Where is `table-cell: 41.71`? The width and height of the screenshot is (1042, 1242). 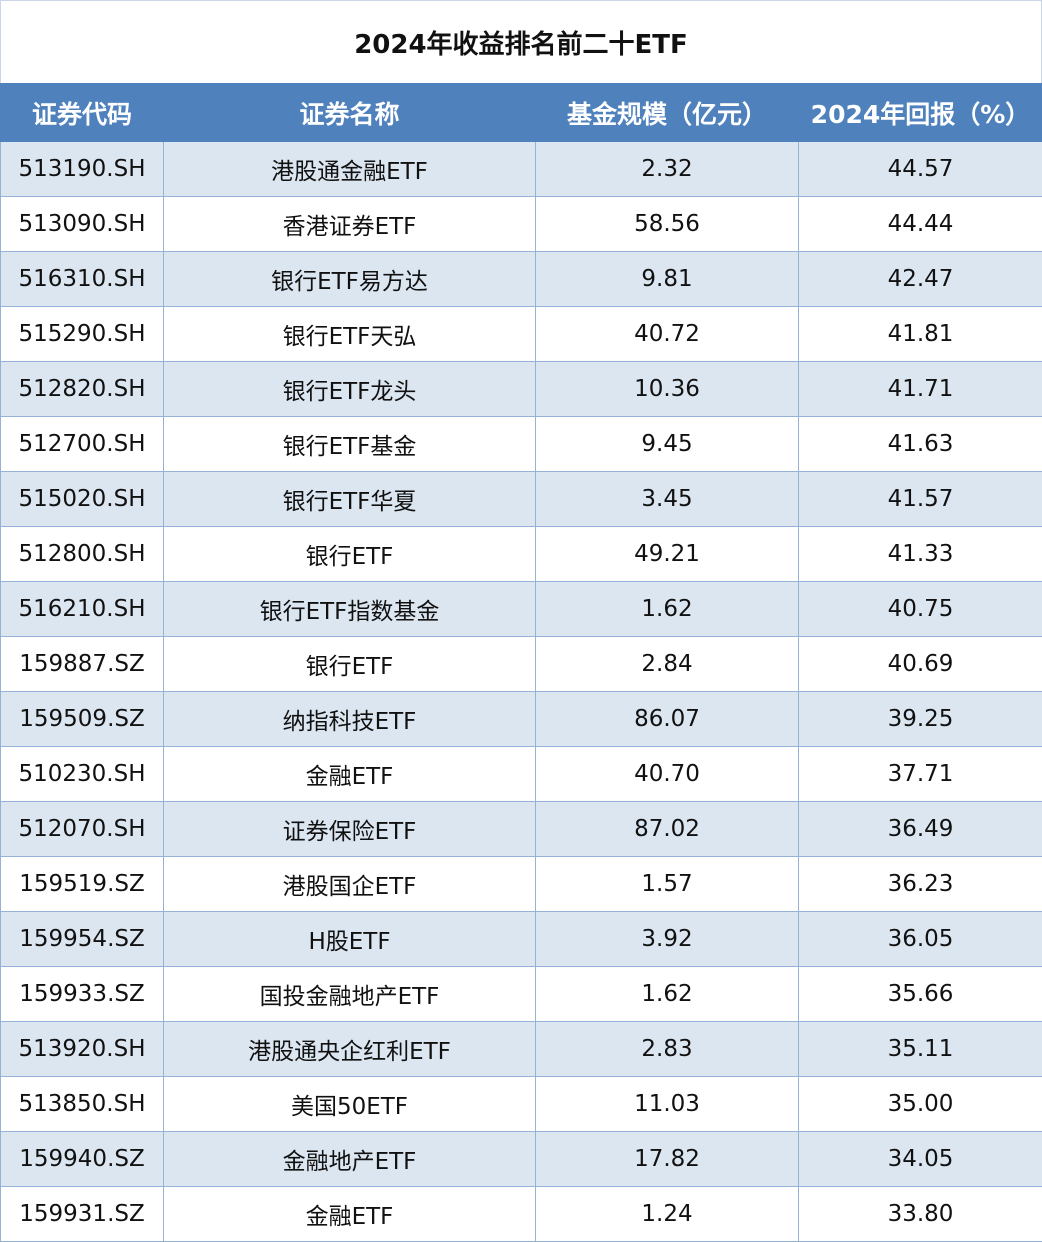
table-cell: 41.71 is located at coordinates (920, 389).